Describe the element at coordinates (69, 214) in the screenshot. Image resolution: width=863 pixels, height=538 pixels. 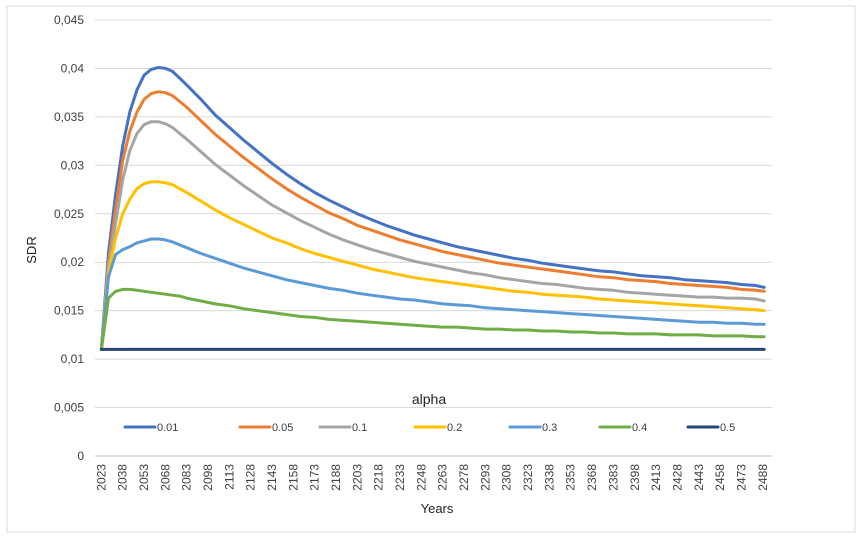
I see `y-tick-label: 0,025` at that location.